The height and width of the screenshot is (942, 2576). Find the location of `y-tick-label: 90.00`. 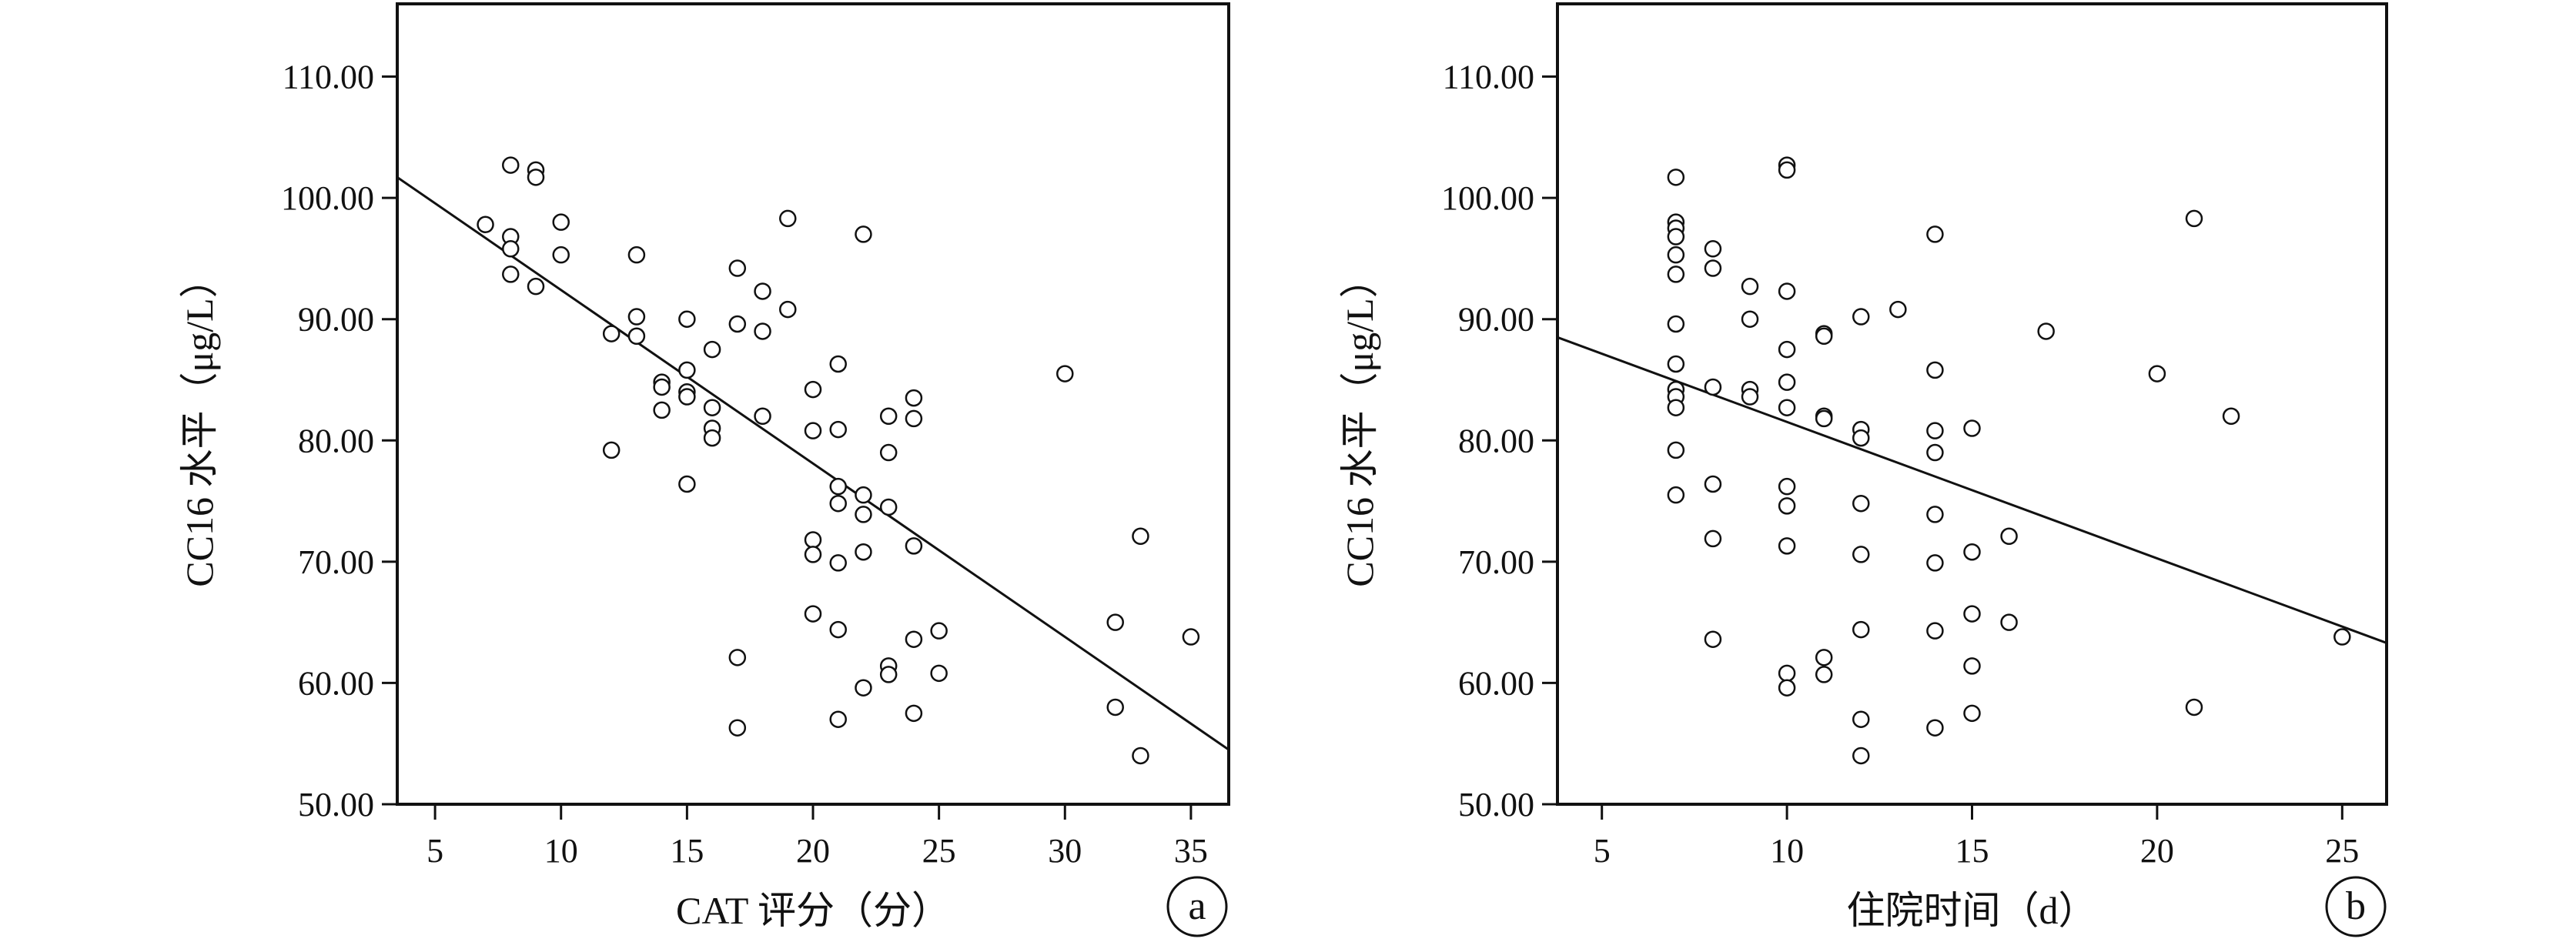

y-tick-label: 90.00 is located at coordinates (336, 320).